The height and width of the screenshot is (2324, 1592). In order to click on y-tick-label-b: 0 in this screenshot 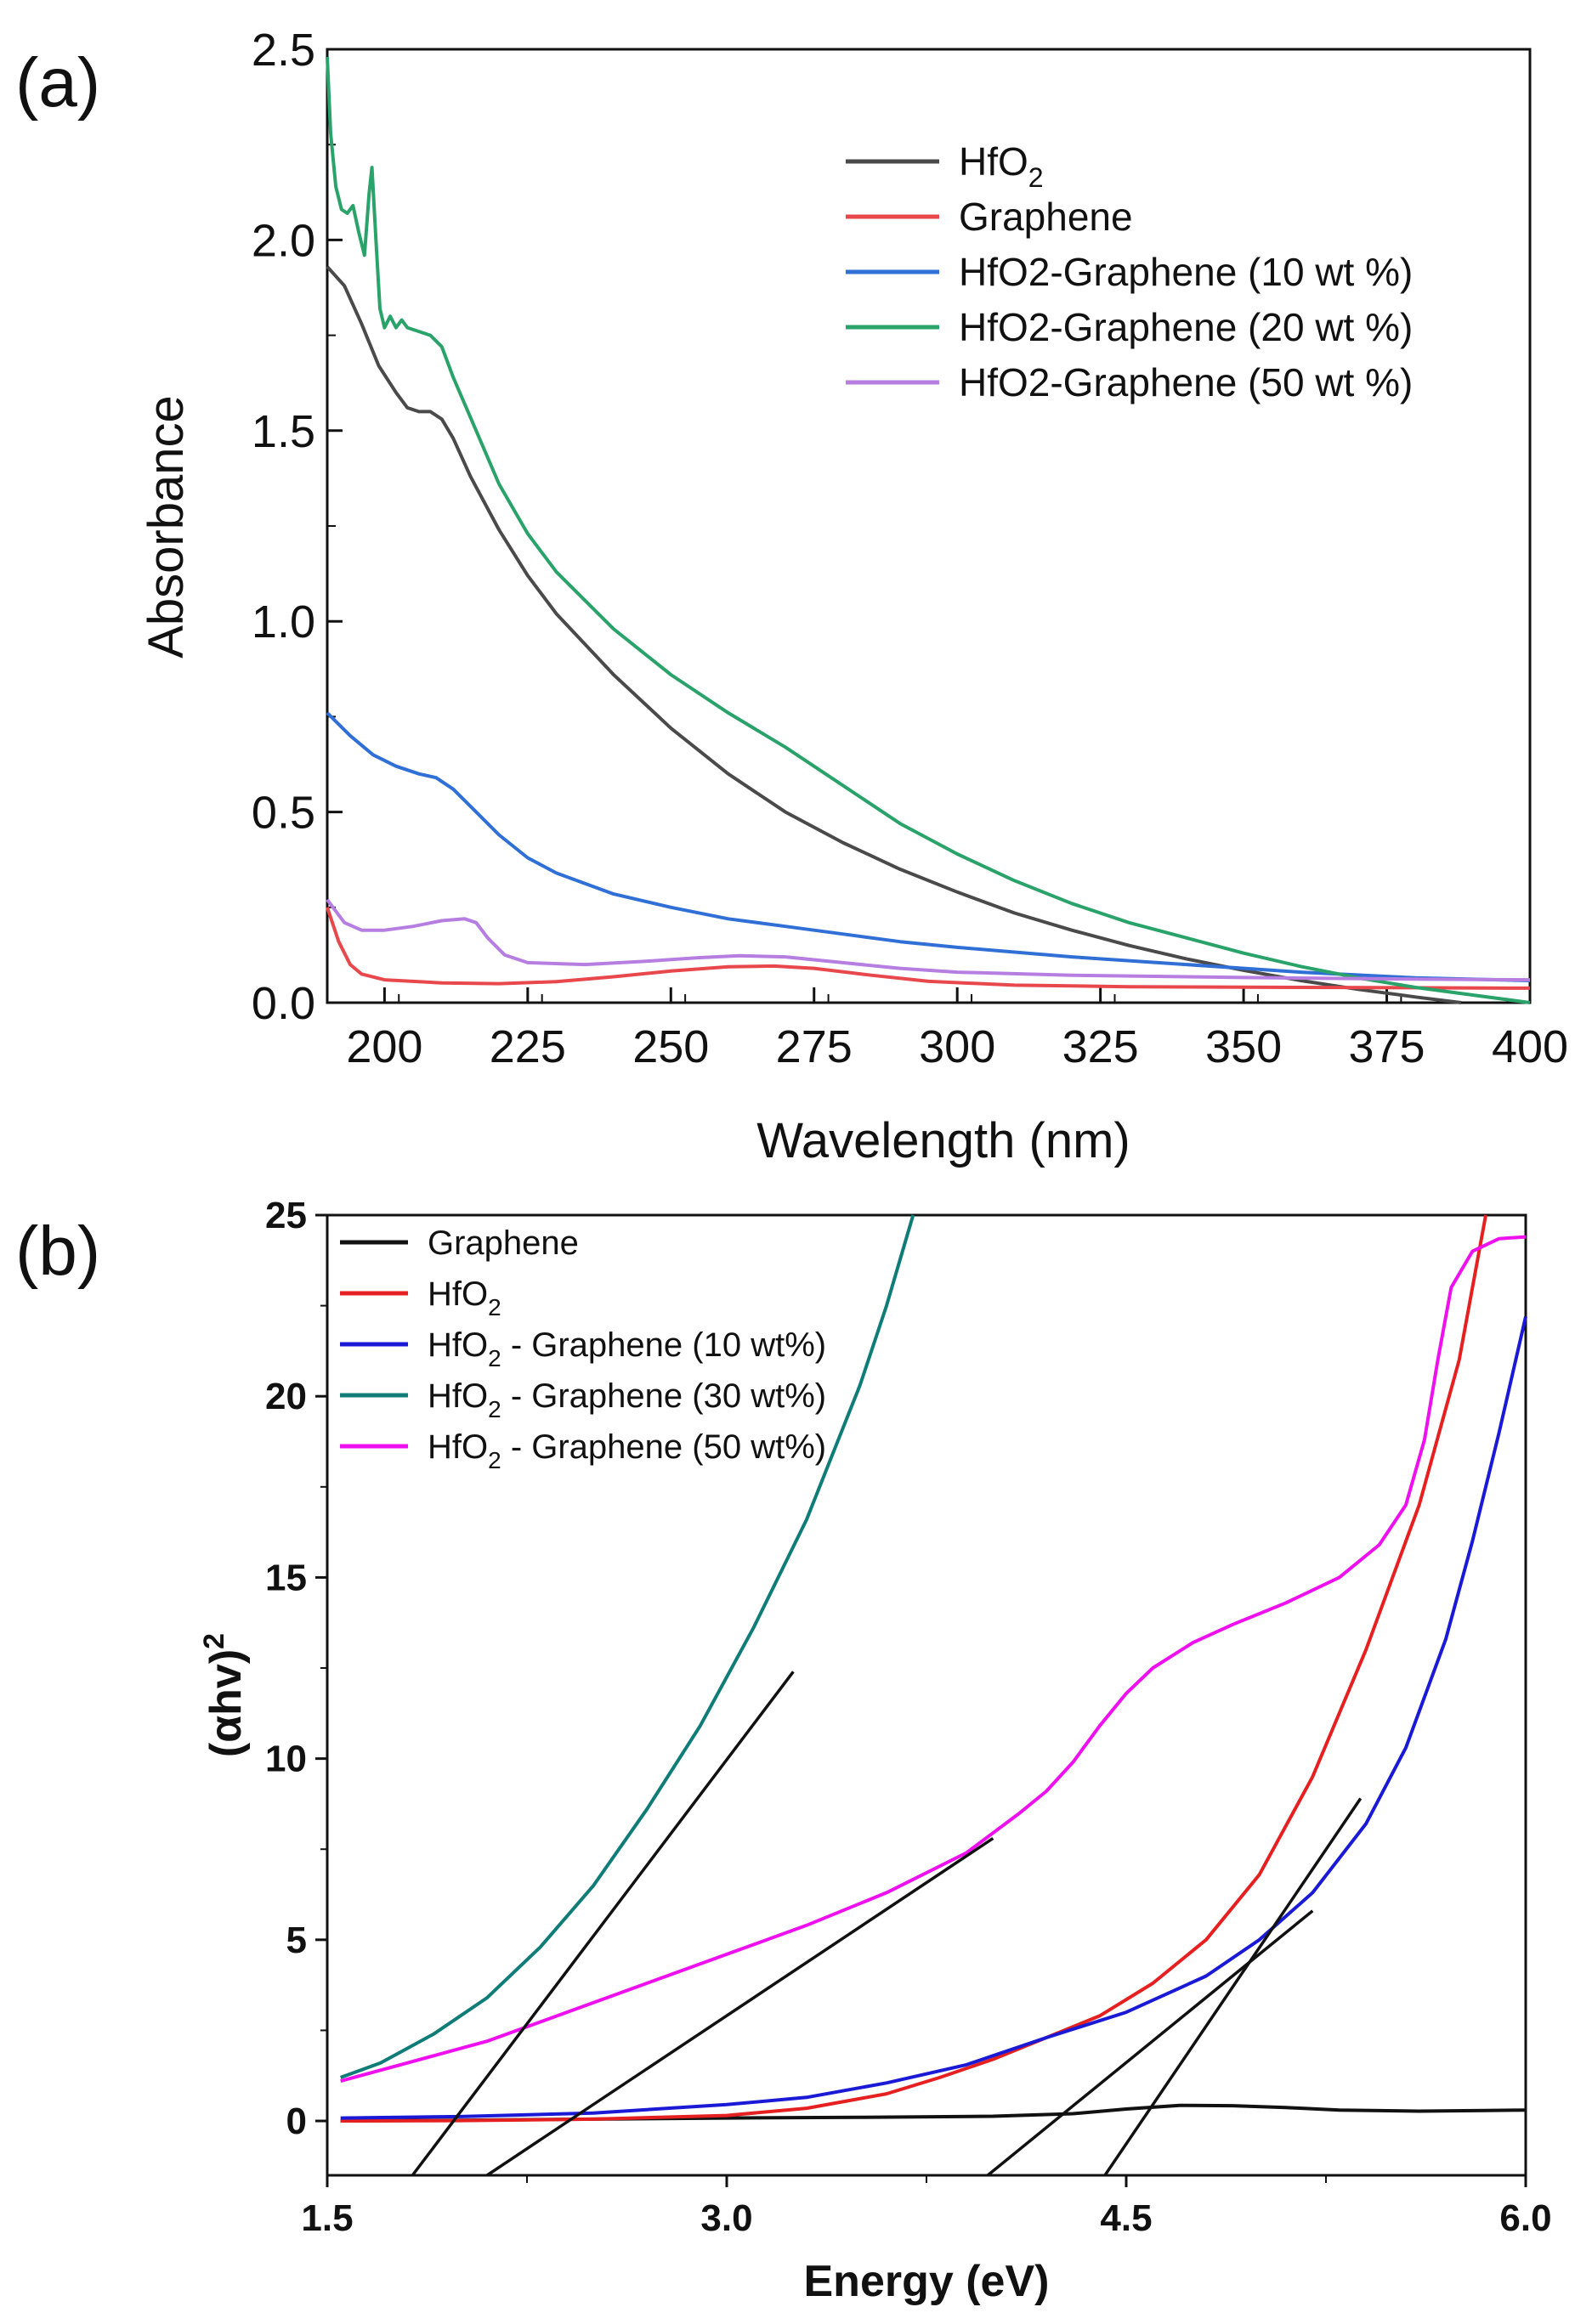, I will do `click(296, 2121)`.